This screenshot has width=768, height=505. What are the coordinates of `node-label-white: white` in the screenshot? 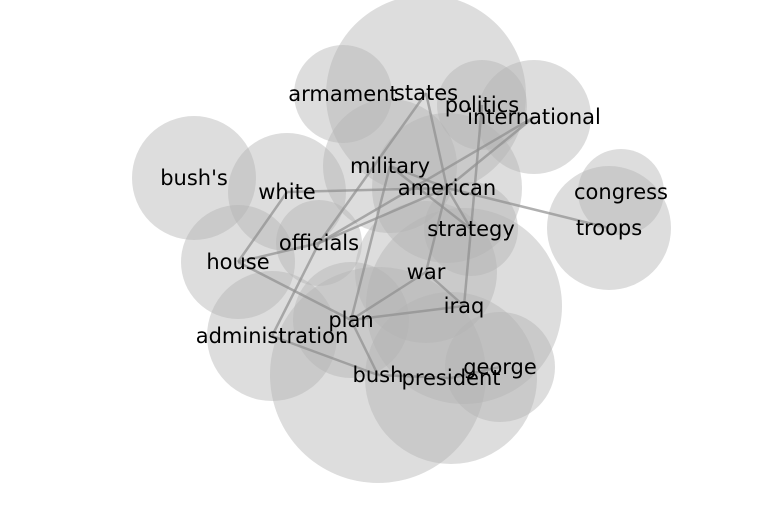 It's located at (286, 192).